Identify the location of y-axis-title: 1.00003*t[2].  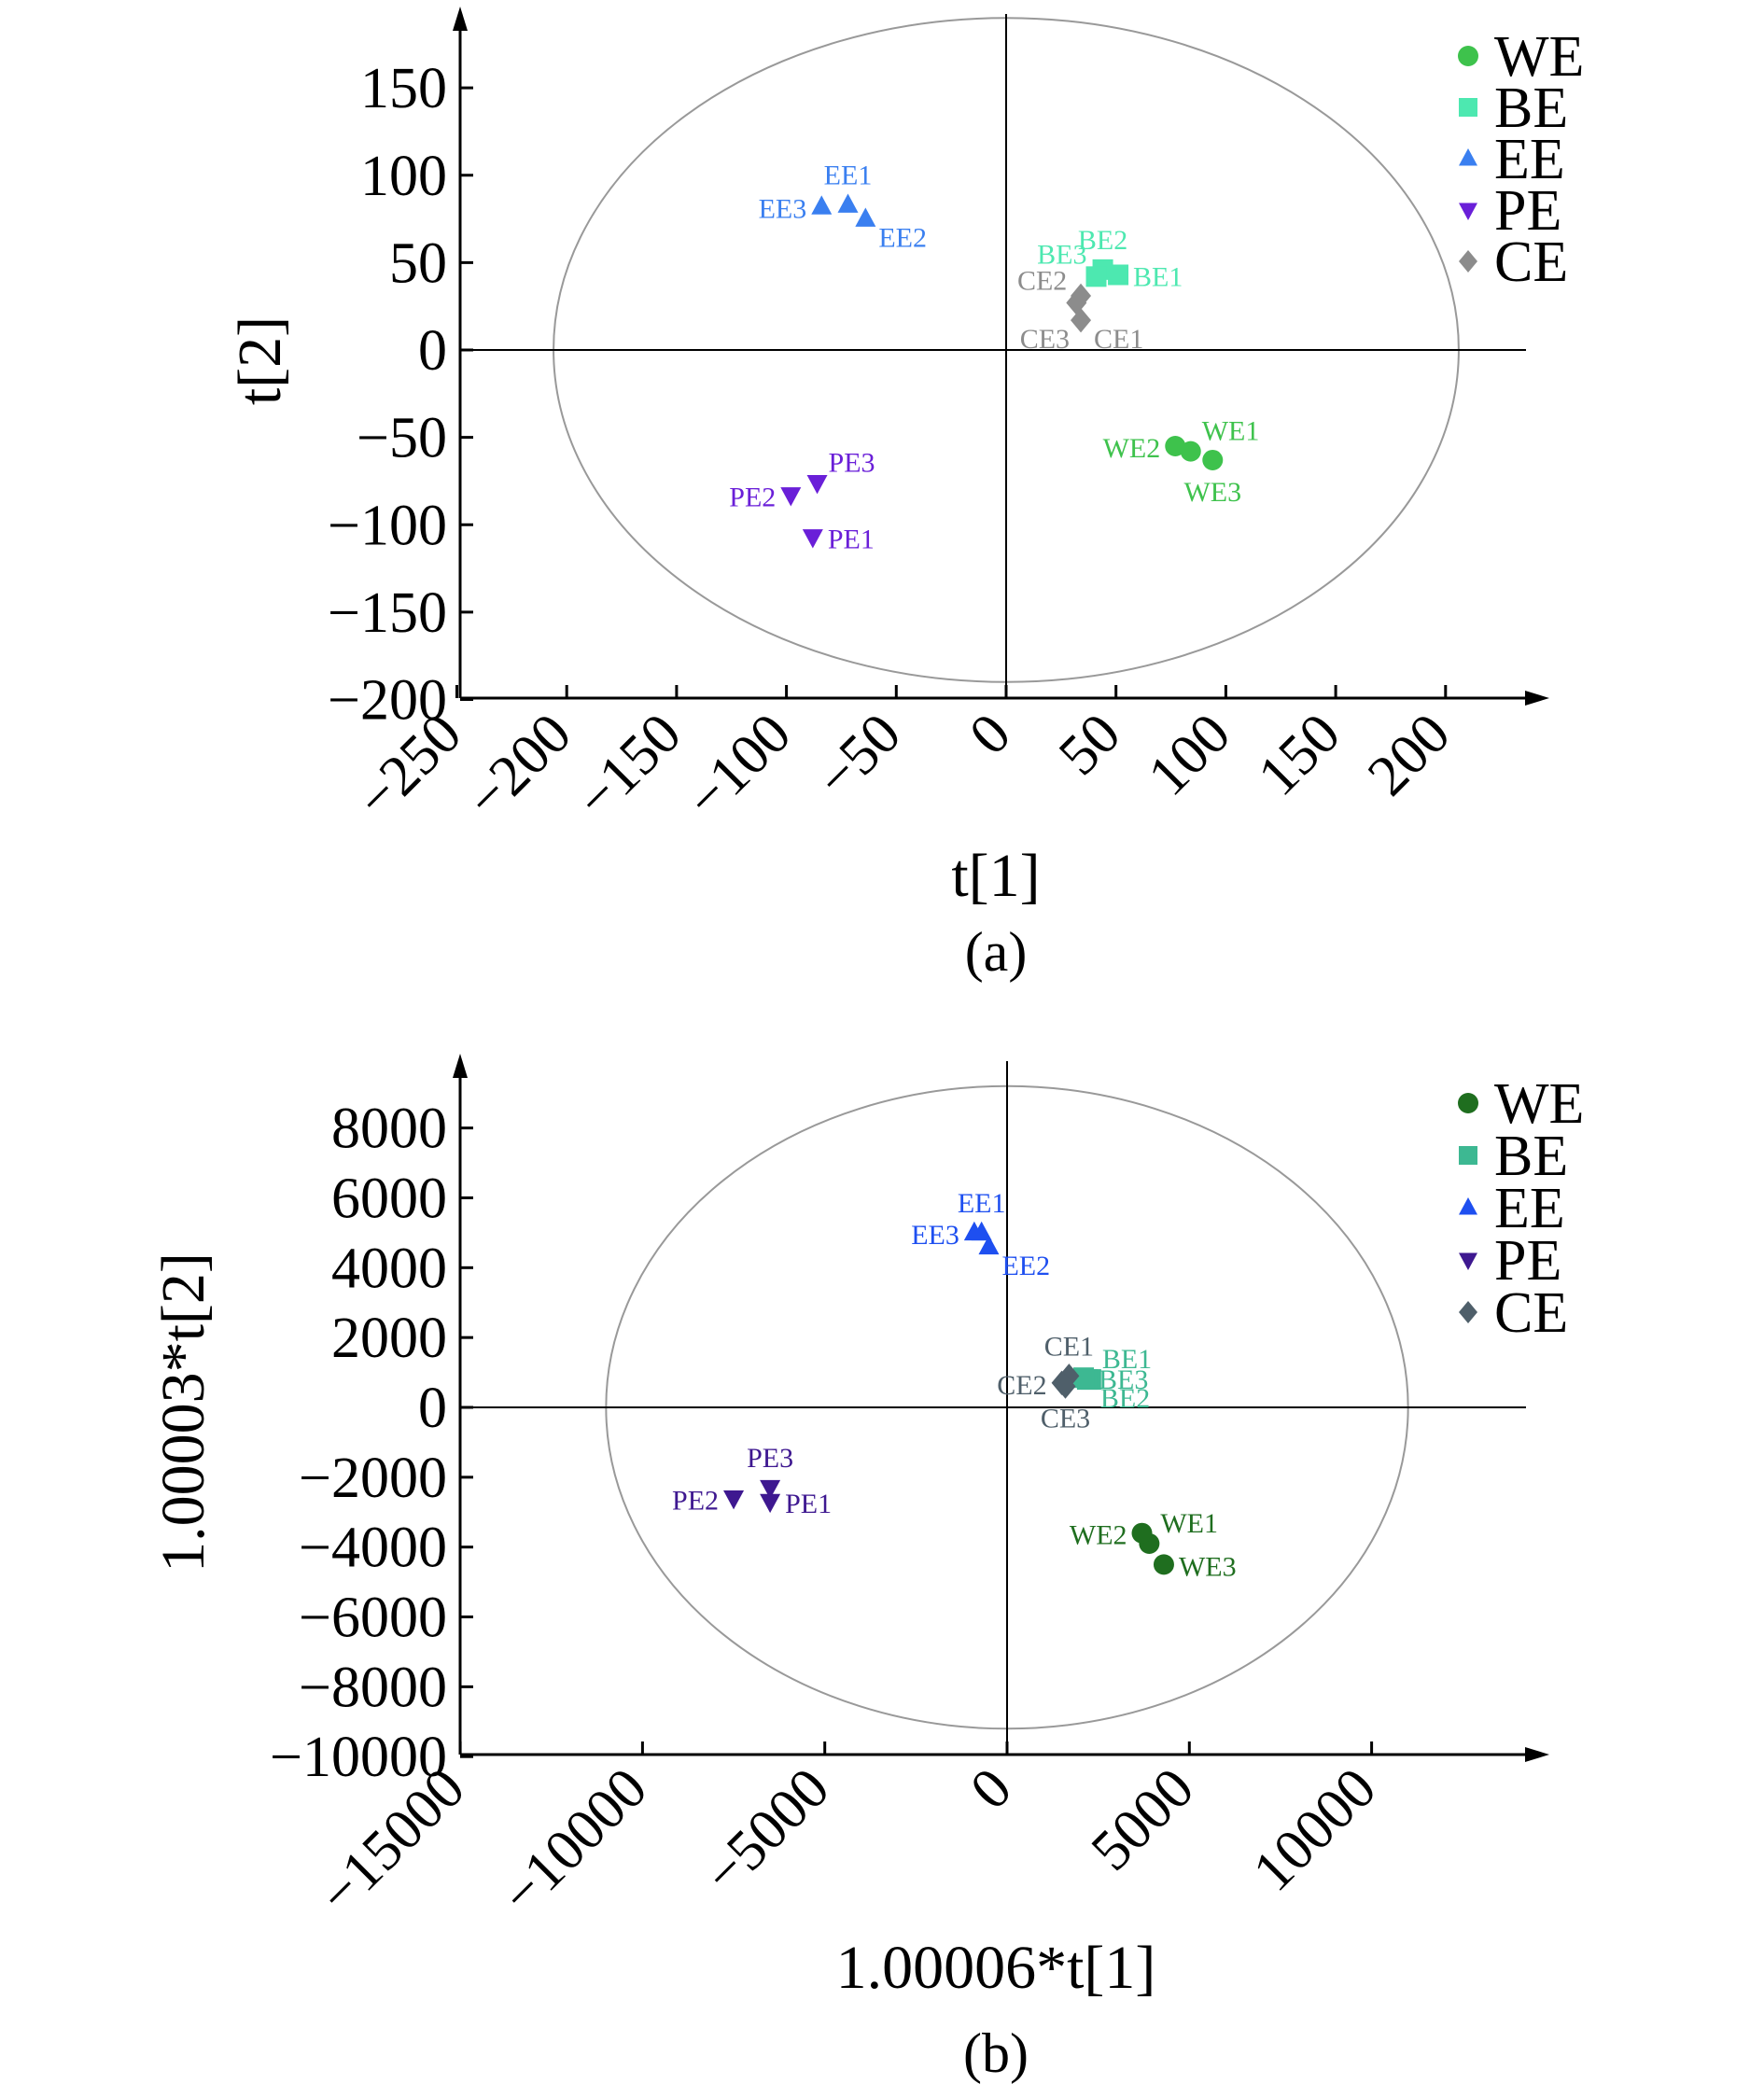
(183, 1413).